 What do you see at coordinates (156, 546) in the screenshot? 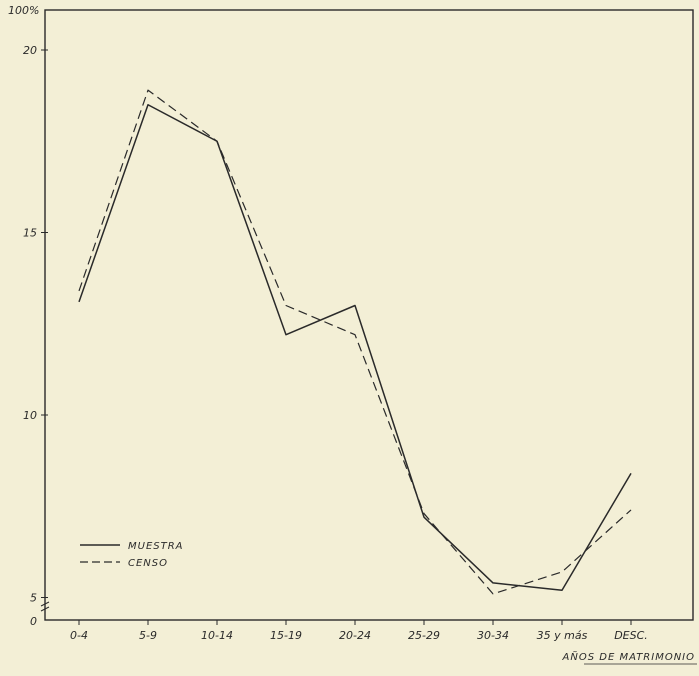
I see `legend-label-muestra: MUESTRA` at bounding box center [156, 546].